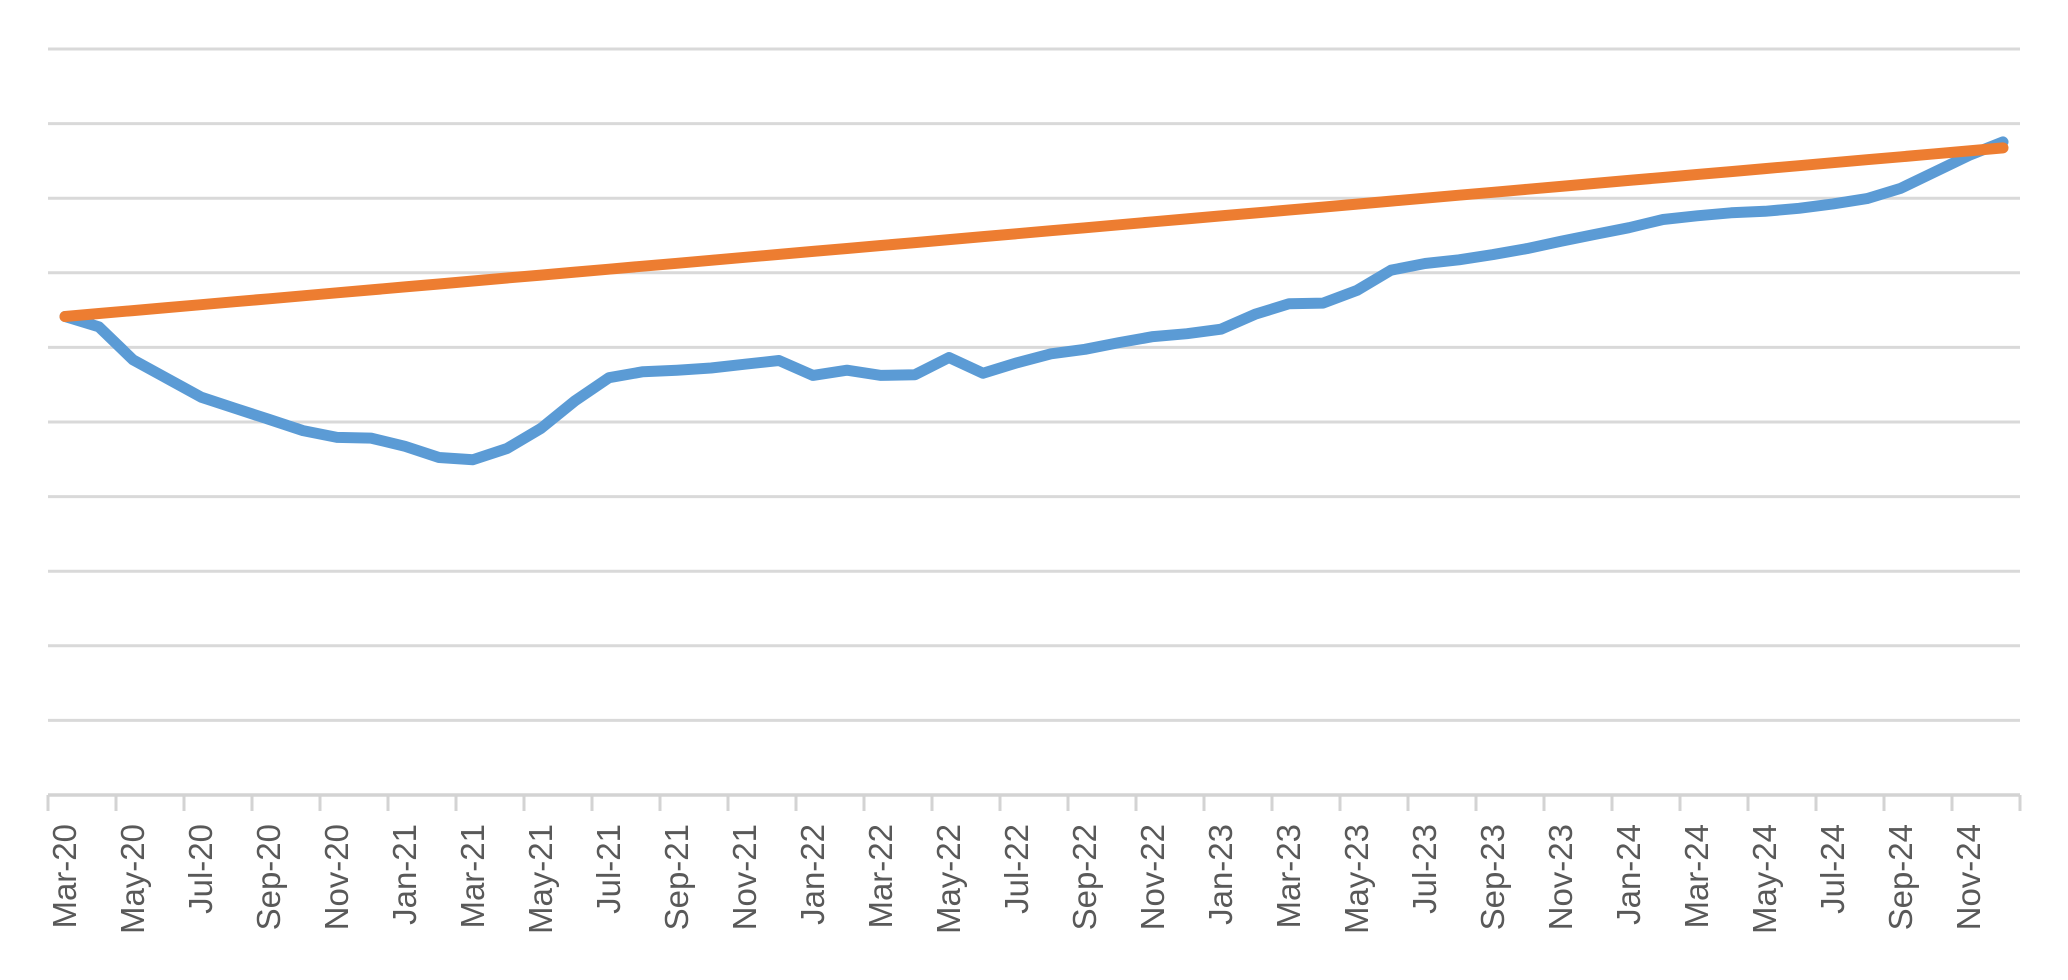 This screenshot has width=2068, height=980. I want to click on x-axis-label: Sep-22, so click(1084, 877).